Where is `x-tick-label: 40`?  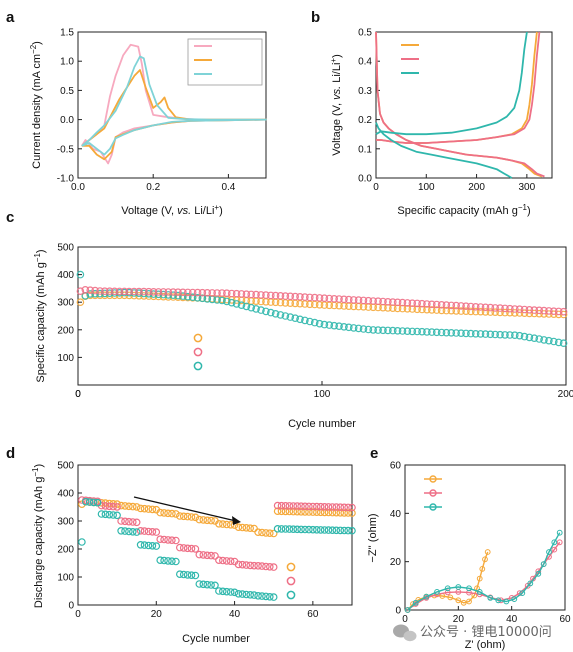
x-tick-label: 40 is located at coordinates (512, 619).